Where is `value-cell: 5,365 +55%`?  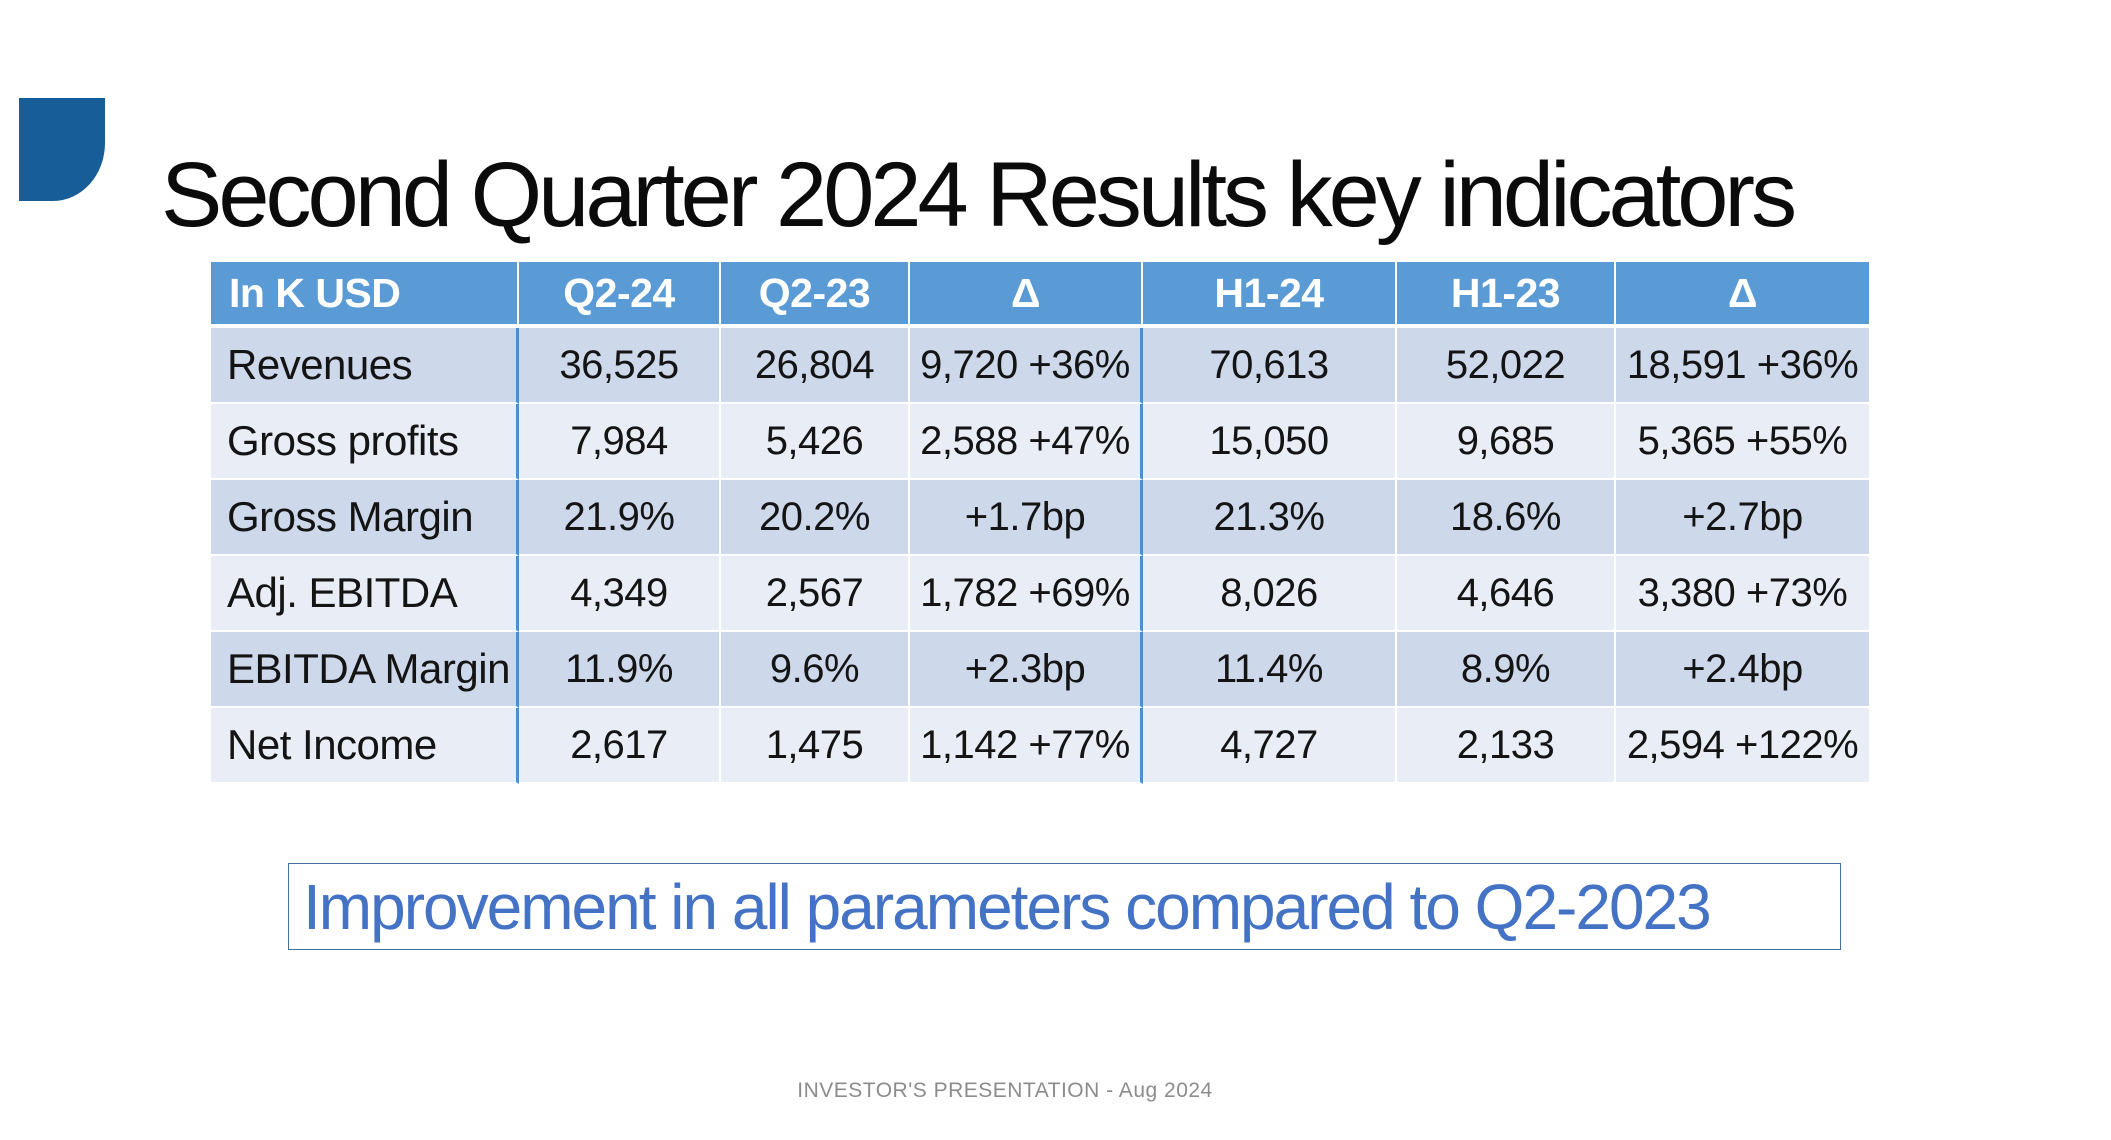 value-cell: 5,365 +55% is located at coordinates (1742, 442).